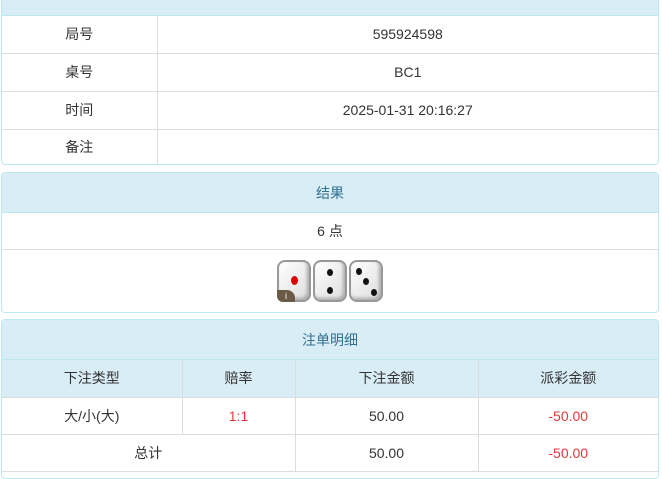  Describe the element at coordinates (92, 379) in the screenshot. I see `header-bet-type: 下注类型` at that location.